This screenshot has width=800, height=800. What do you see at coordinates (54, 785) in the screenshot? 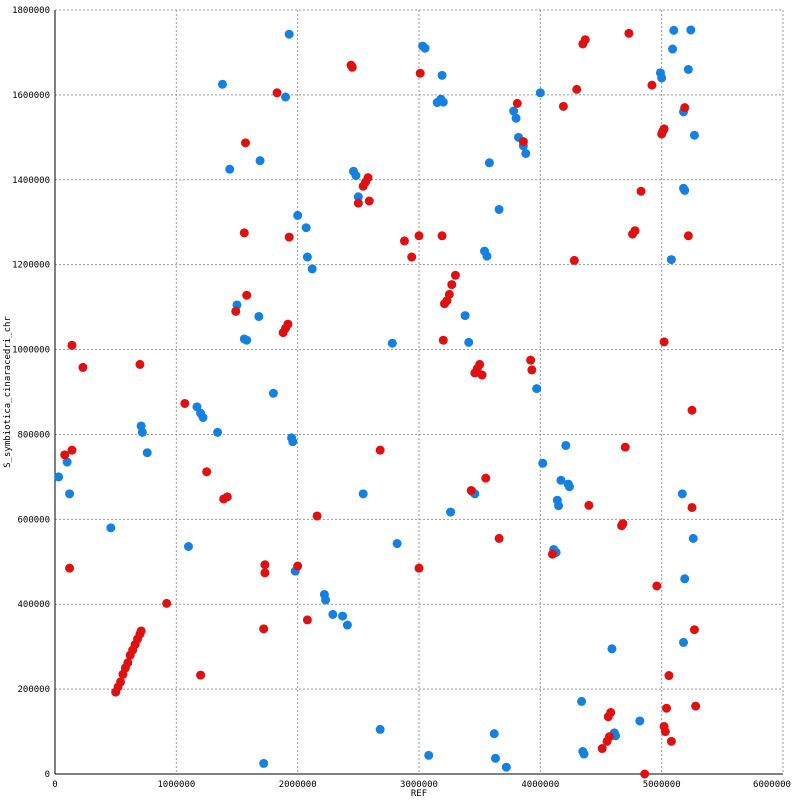
I see `x-tick-label: 0` at bounding box center [54, 785].